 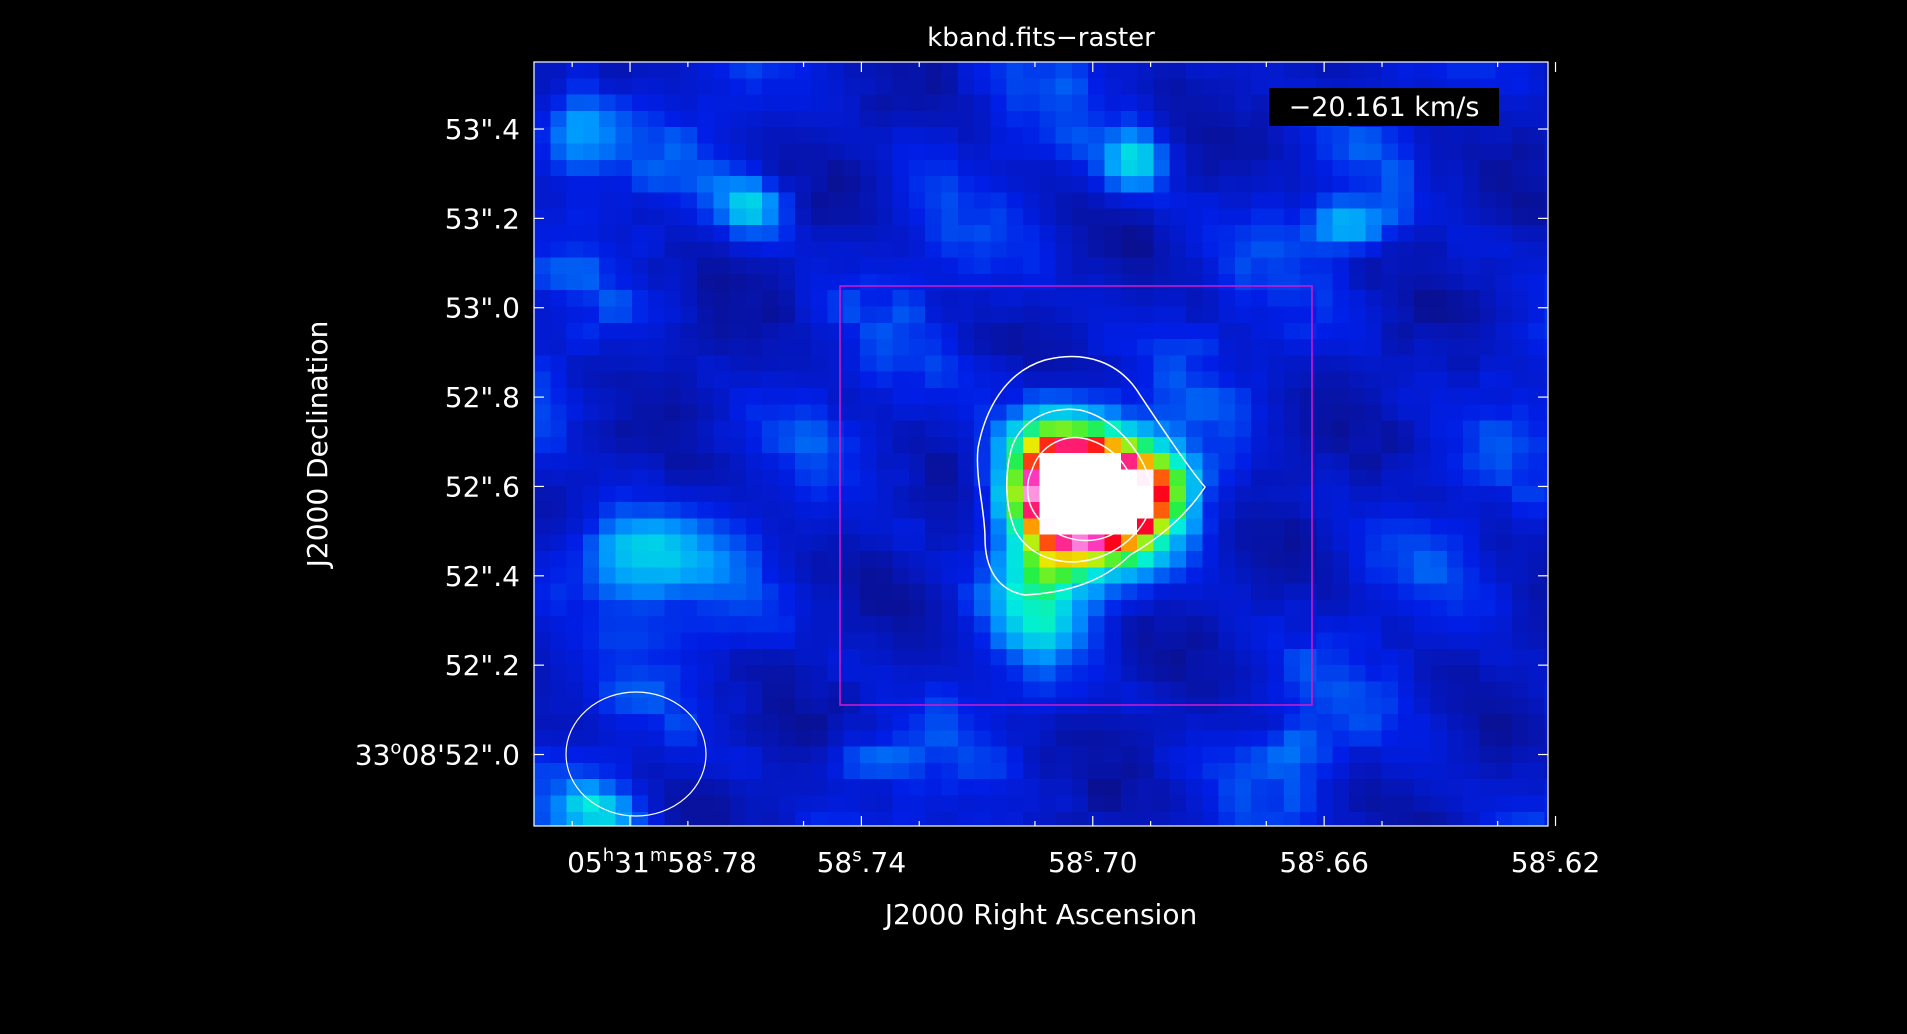 I want to click on x-tick-labels: 05h31m58s.78 58s.74 58s.70 58s.66 58s.62, so click(x=1083, y=862).